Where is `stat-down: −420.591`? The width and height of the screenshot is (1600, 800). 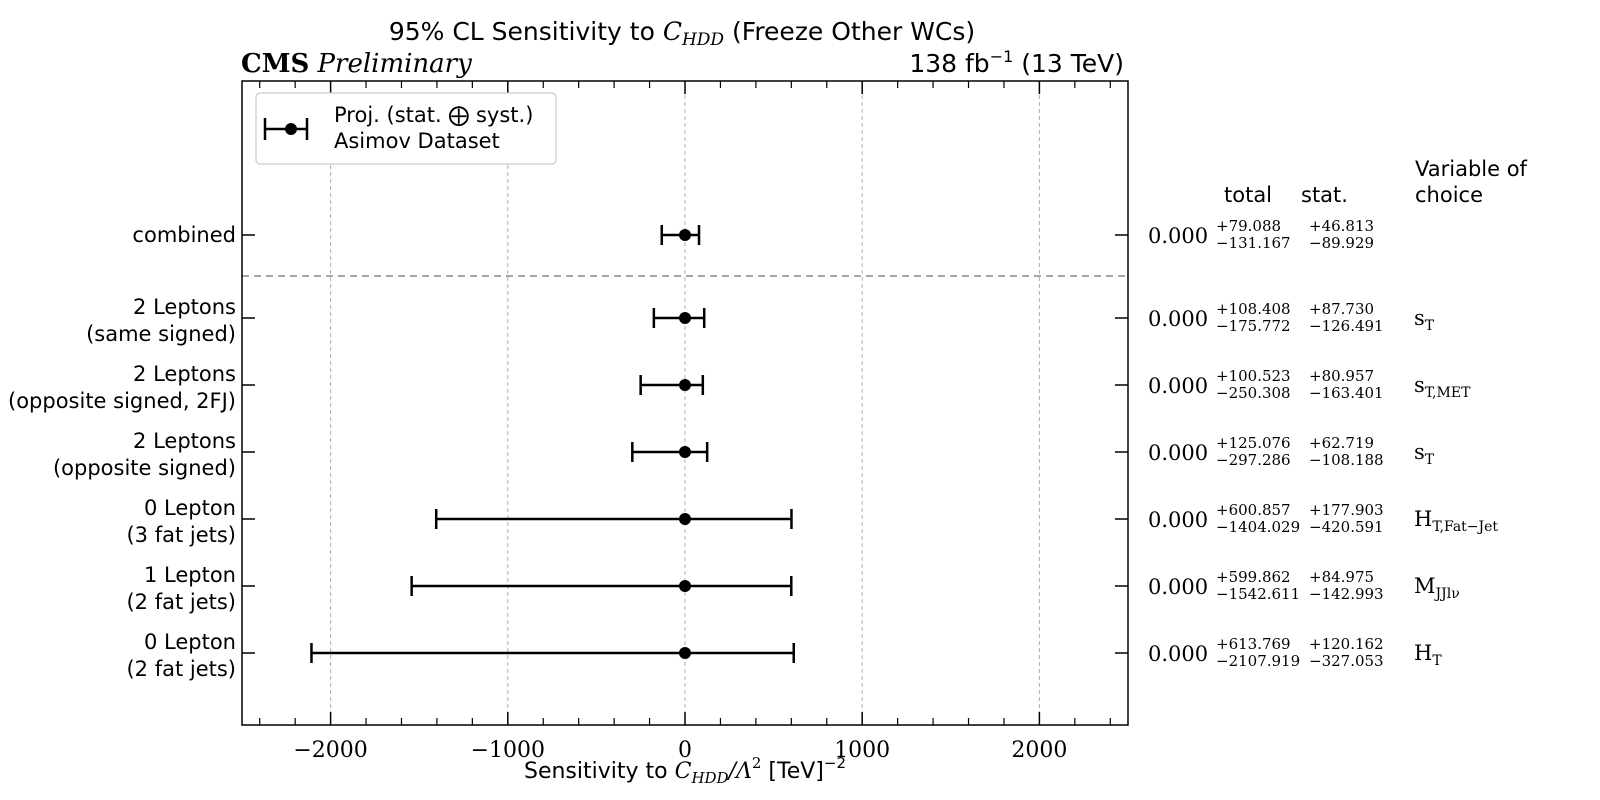
stat-down: −420.591 is located at coordinates (1346, 527).